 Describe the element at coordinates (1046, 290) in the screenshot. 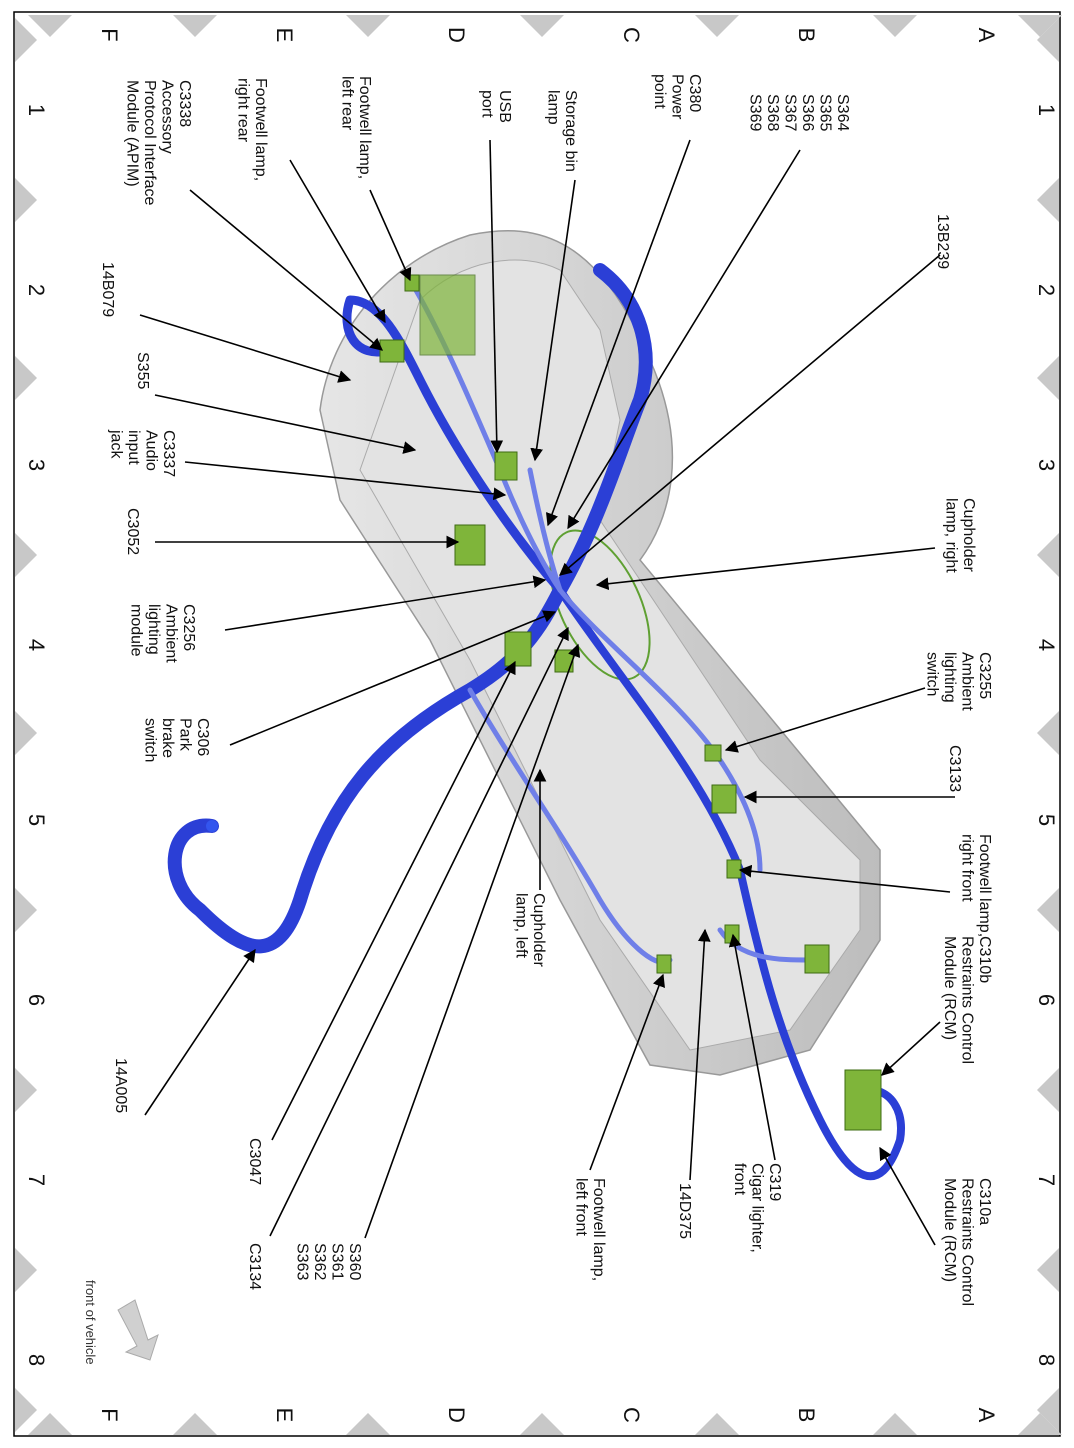

I see `grid-column-label: 2` at that location.